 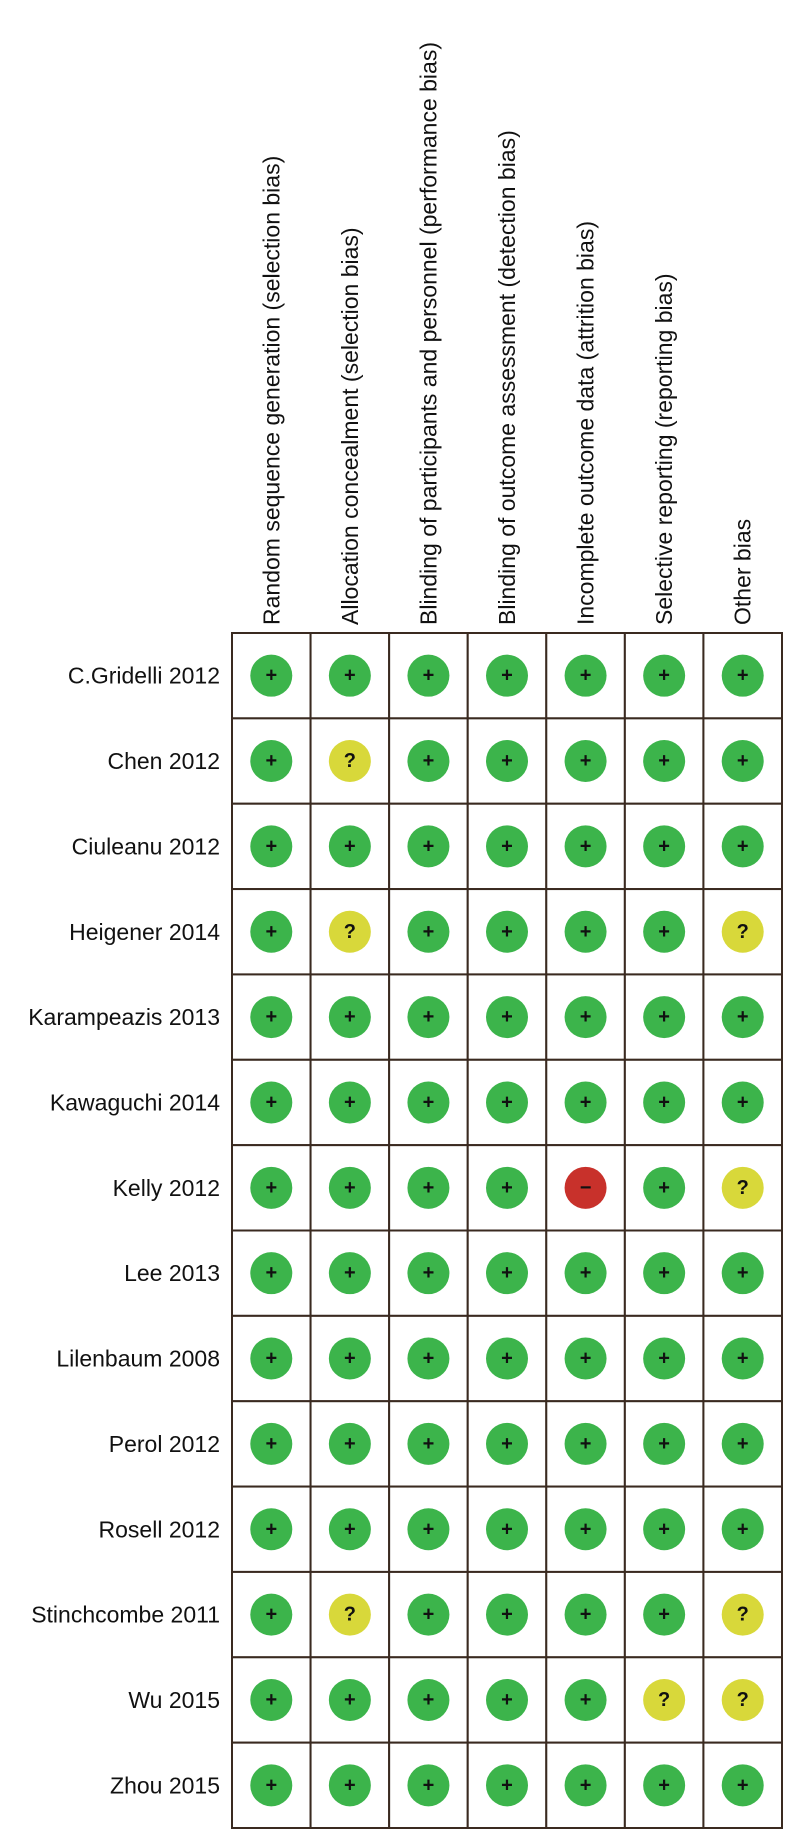 I want to click on column-header: Other bias, so click(x=743, y=572).